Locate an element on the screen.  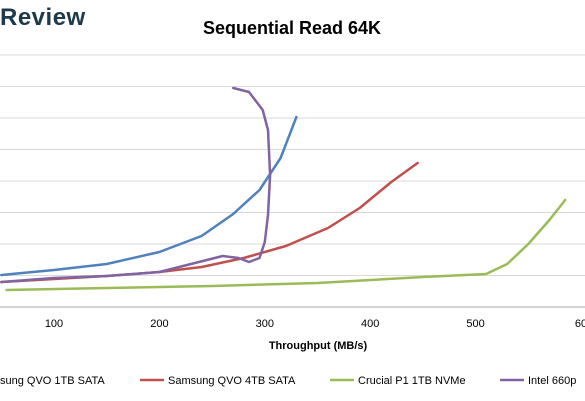
legend-label: Samsung QVO 4TB SATA is located at coordinates (232, 381).